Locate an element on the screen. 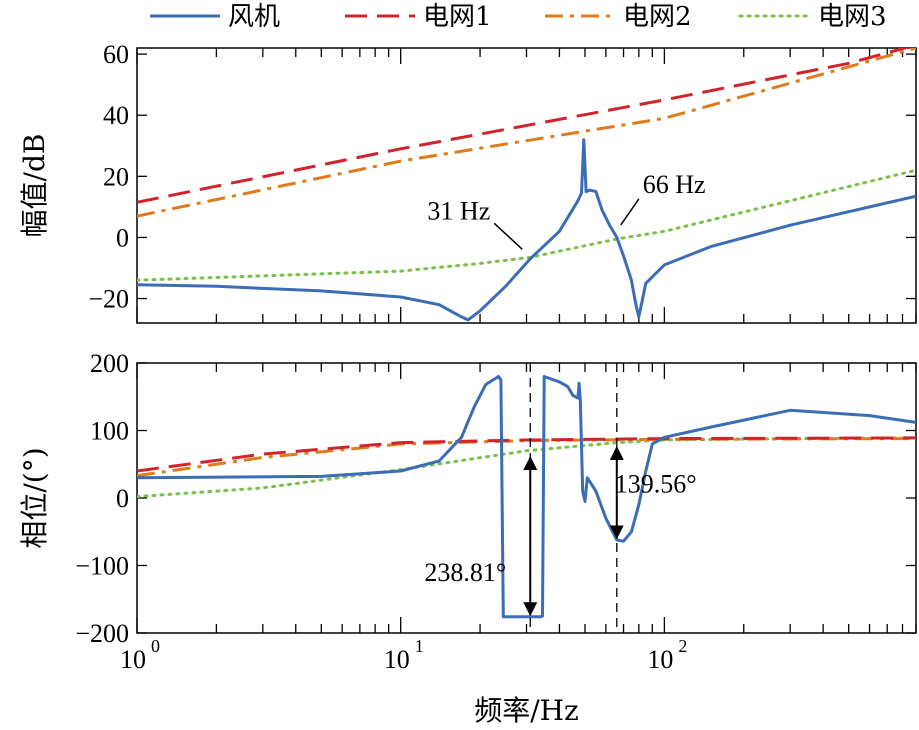  x-tick-label-exponent: 0 is located at coordinates (155, 646).